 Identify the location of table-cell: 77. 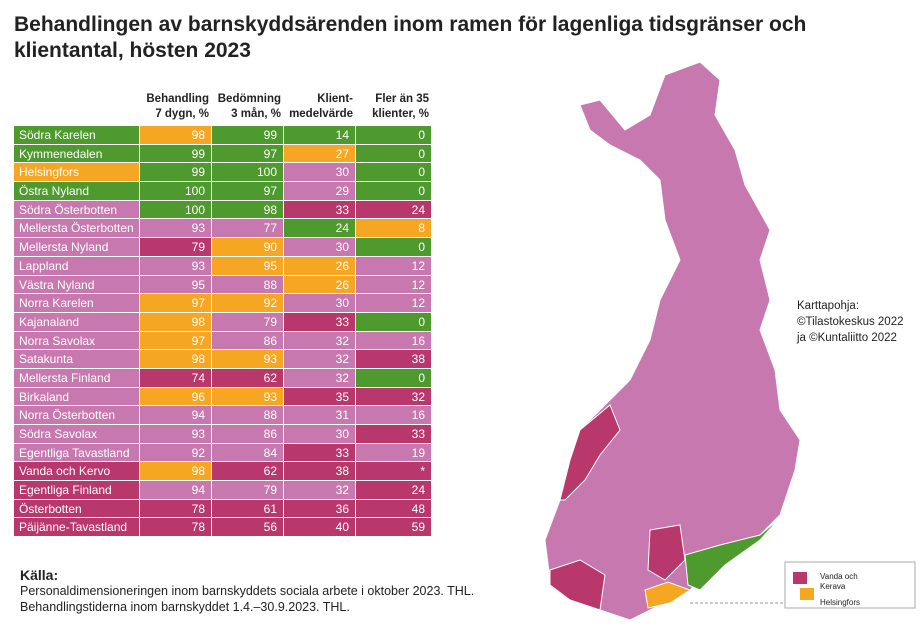
(248, 228).